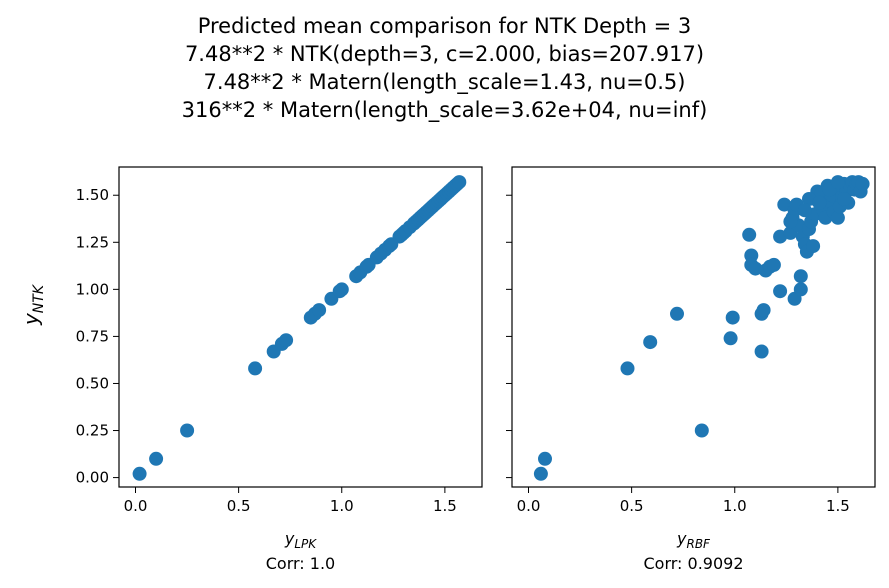 Image resolution: width=889 pixels, height=588 pixels. What do you see at coordinates (92, 336) in the screenshot?
I see `y-tick-label: 0.75` at bounding box center [92, 336].